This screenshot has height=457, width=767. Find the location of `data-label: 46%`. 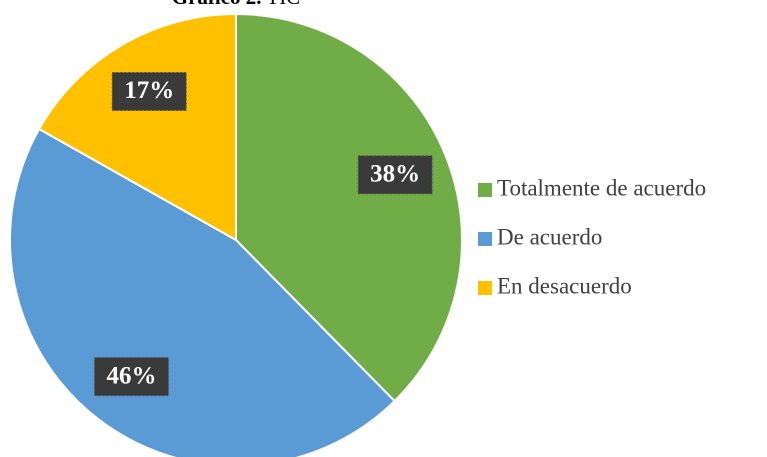

data-label: 46% is located at coordinates (131, 377).